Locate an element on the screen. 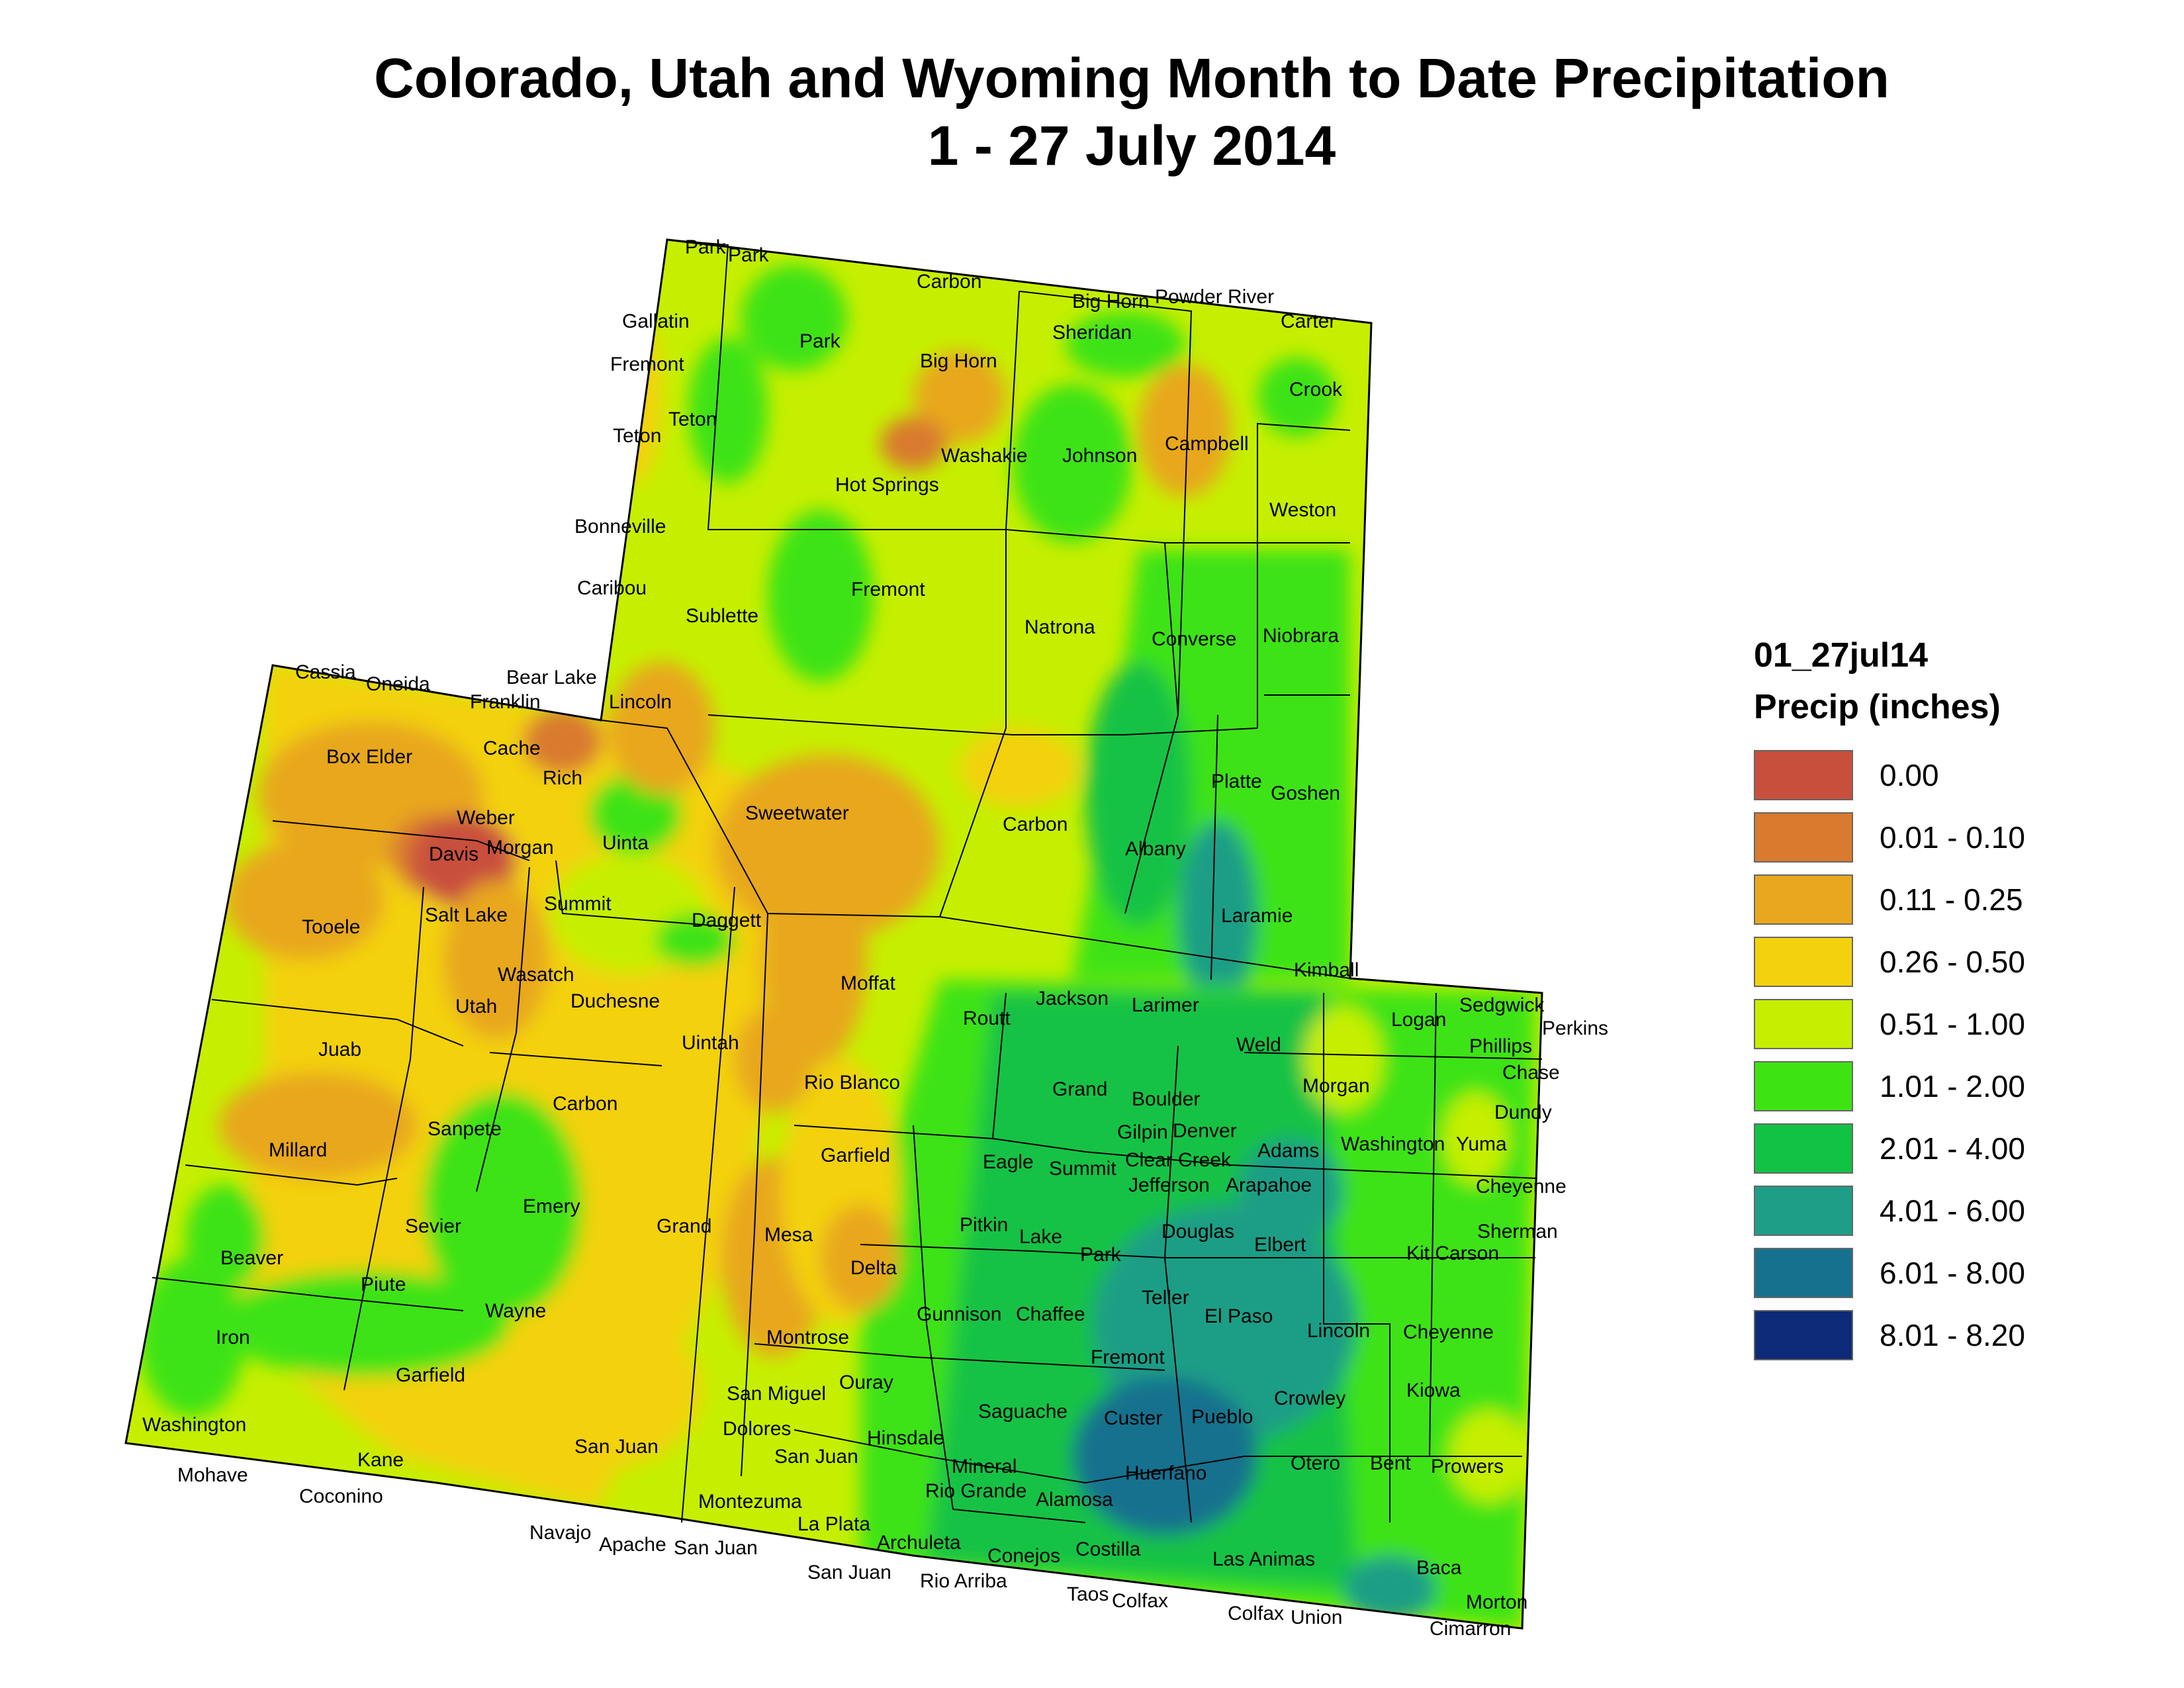 The image size is (2184, 1688). county-label: Mineral is located at coordinates (984, 1466).